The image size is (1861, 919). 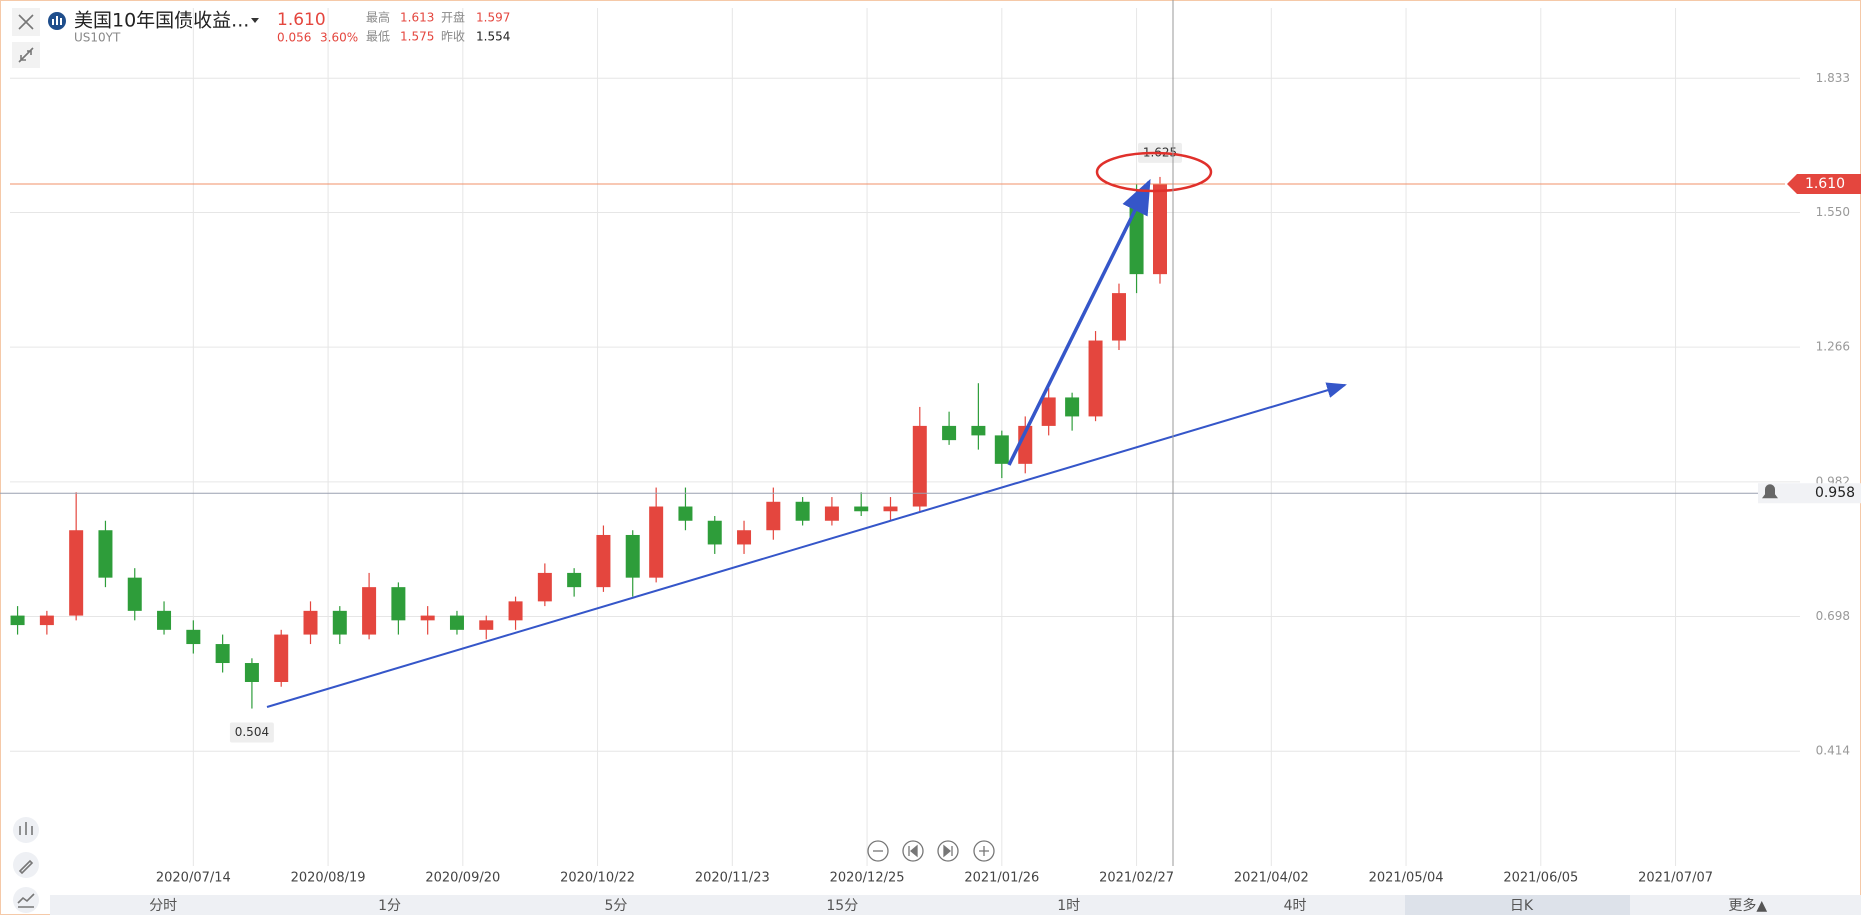 I want to click on high: 1.613, so click(x=417, y=18).